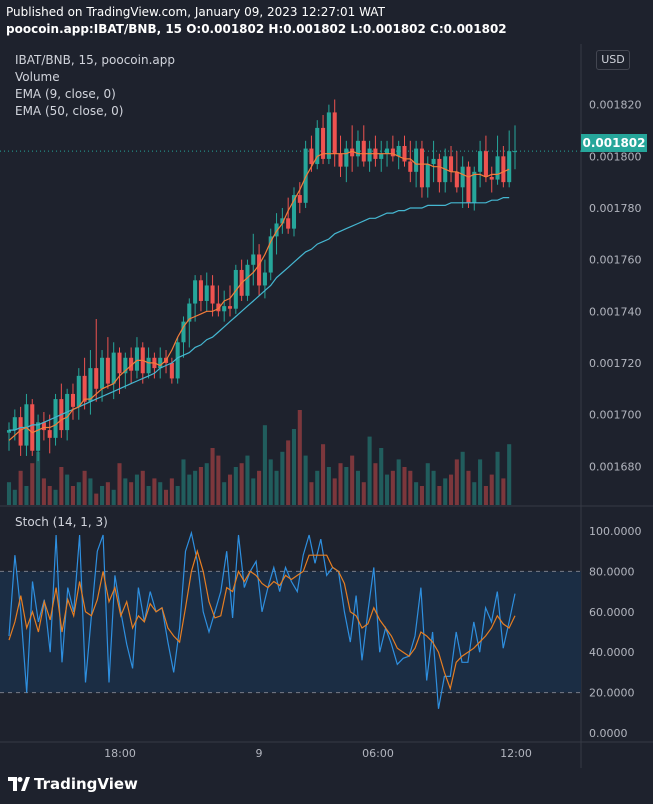 The height and width of the screenshot is (804, 653). Describe the element at coordinates (61, 522) in the screenshot. I see `stoch-legend: Stoch (14, 1, 3)` at that location.